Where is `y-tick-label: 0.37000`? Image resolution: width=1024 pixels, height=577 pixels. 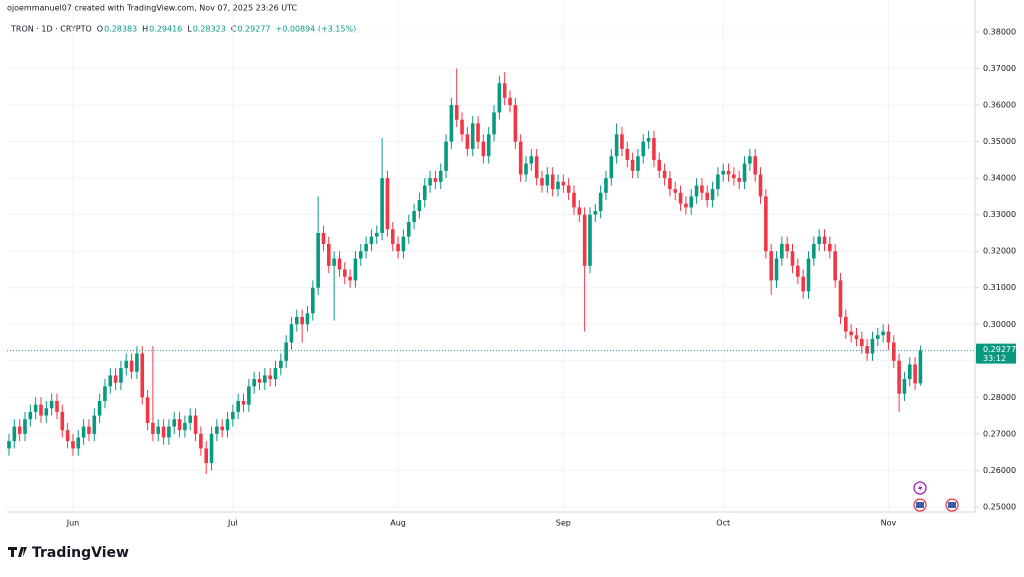
y-tick-label: 0.37000 is located at coordinates (999, 68).